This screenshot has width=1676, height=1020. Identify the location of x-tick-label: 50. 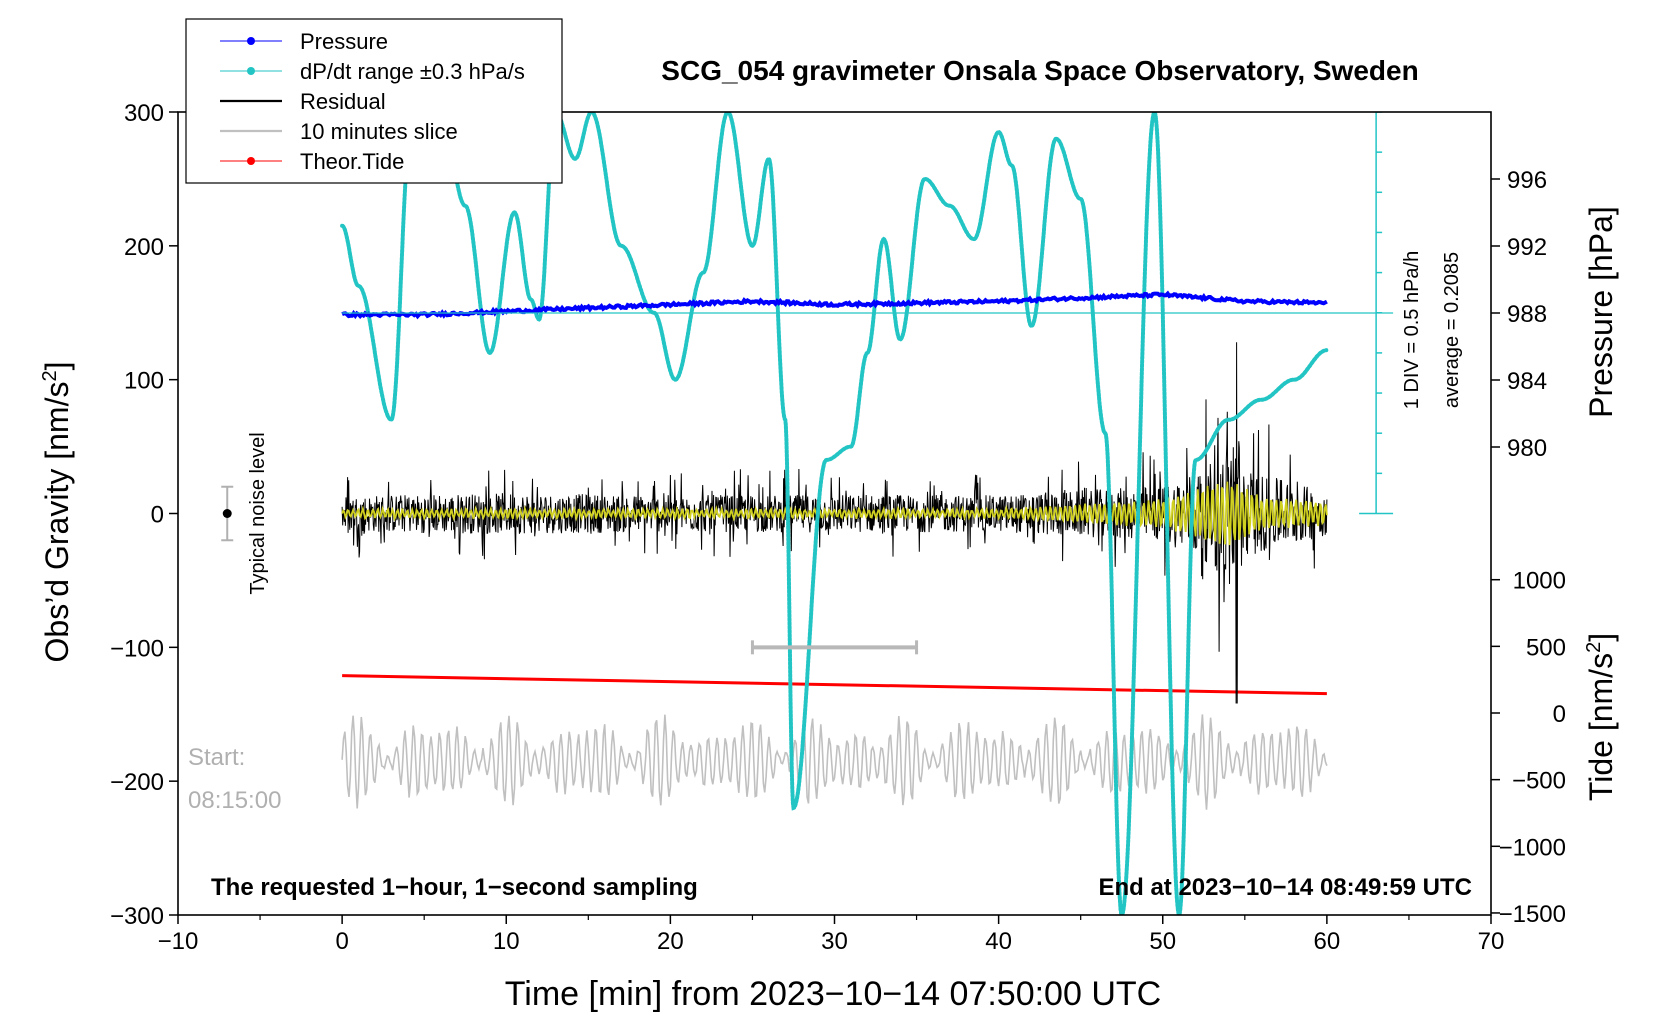
(1162, 941).